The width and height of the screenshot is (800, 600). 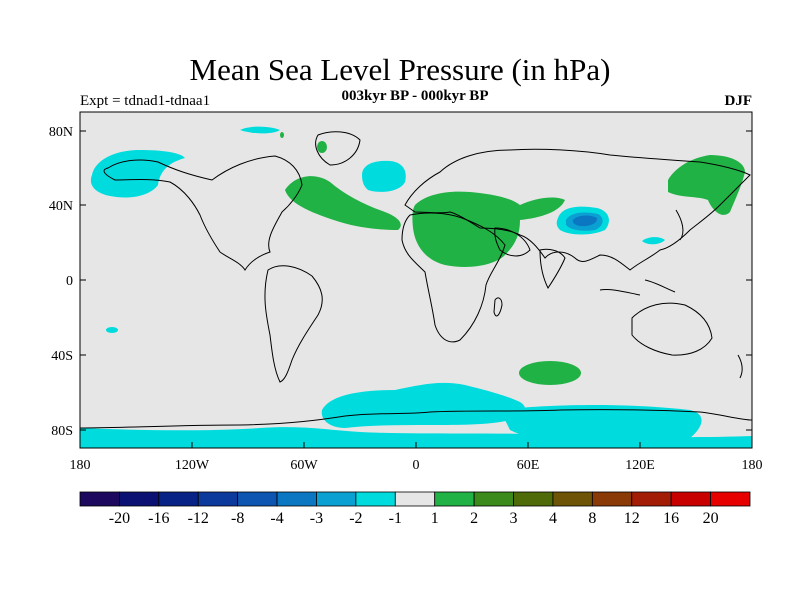 I want to click on lon-label-60w: 60W, so click(x=304, y=465).